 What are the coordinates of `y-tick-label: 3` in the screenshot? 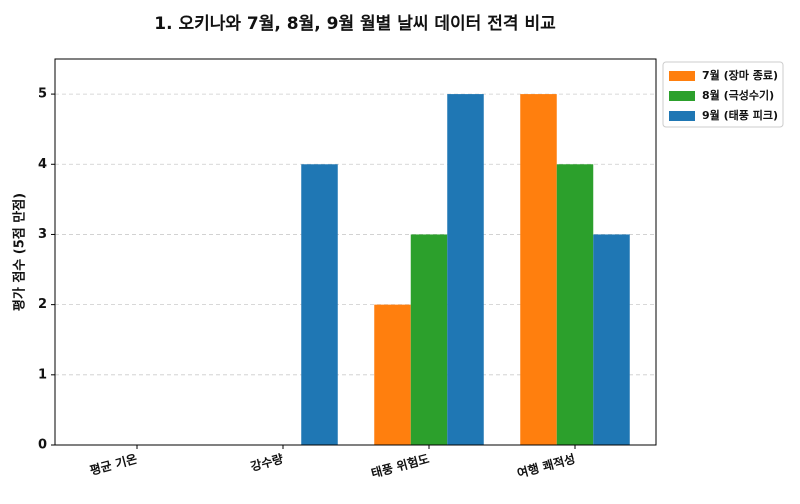 It's located at (42, 234).